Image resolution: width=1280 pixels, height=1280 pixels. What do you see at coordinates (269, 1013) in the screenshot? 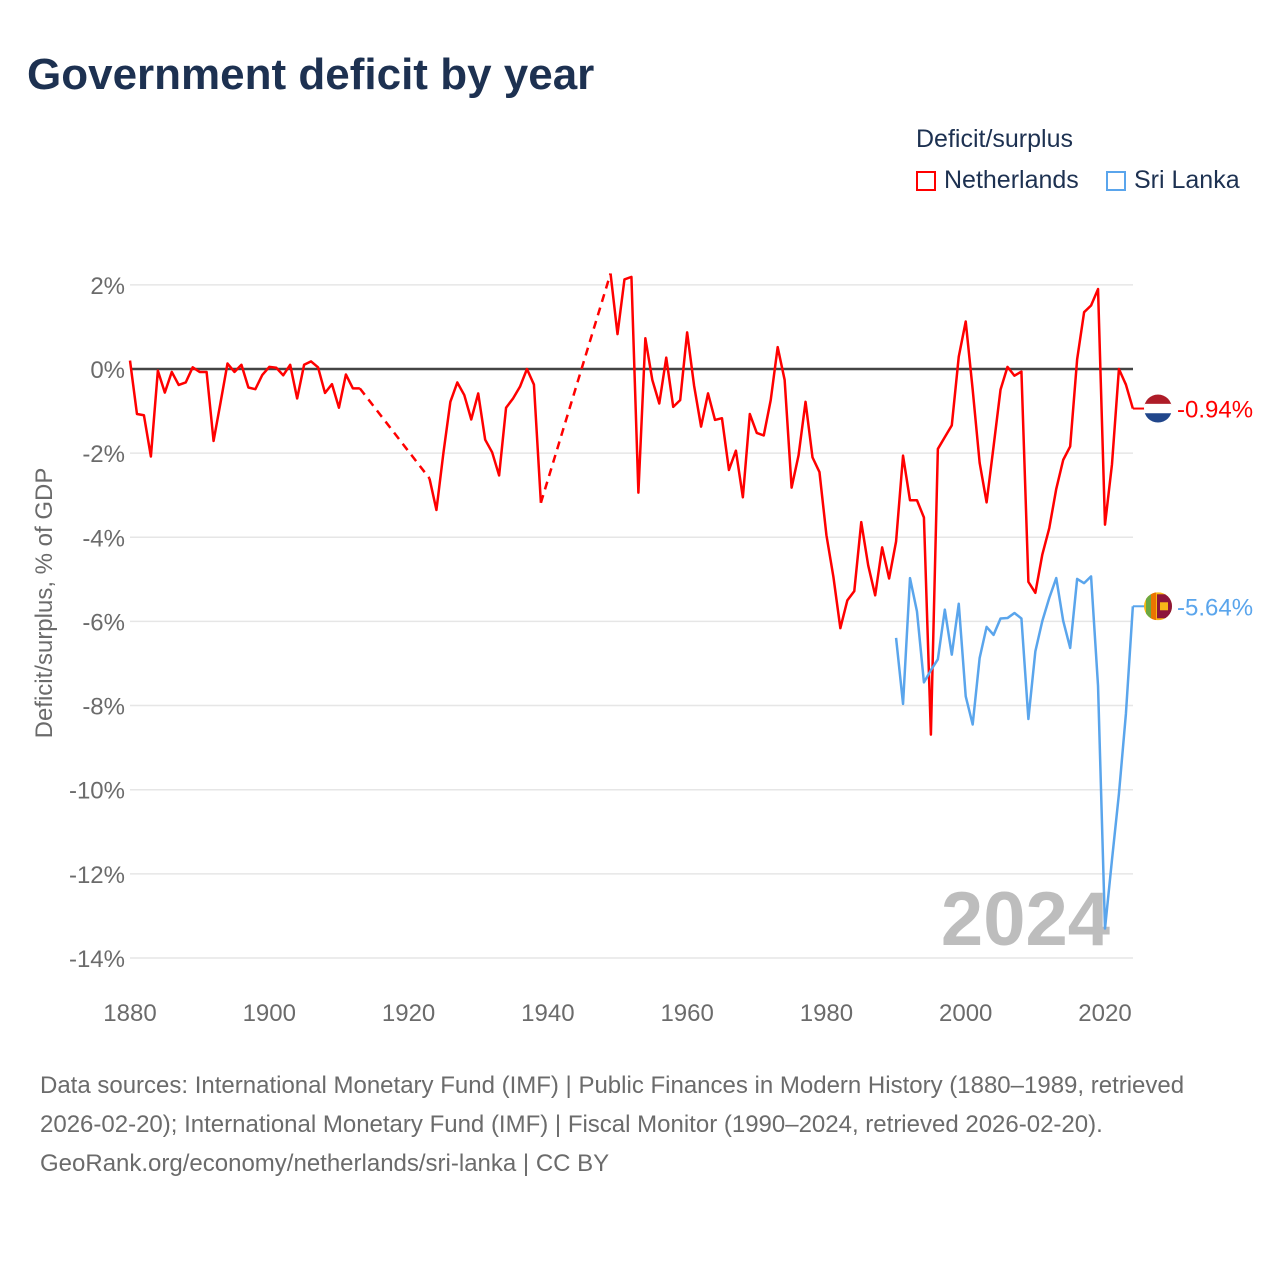
I see `x-tick-label: 1900` at bounding box center [269, 1013].